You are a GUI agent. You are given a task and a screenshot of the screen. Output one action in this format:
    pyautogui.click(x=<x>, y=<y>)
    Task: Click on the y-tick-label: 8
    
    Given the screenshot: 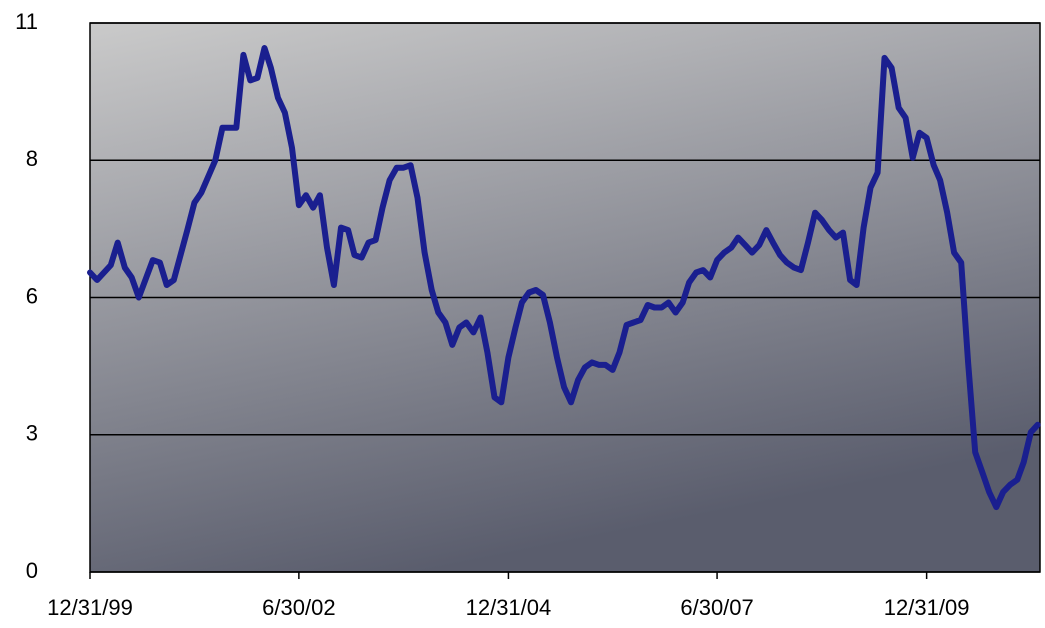 What is the action you would take?
    pyautogui.click(x=32, y=158)
    